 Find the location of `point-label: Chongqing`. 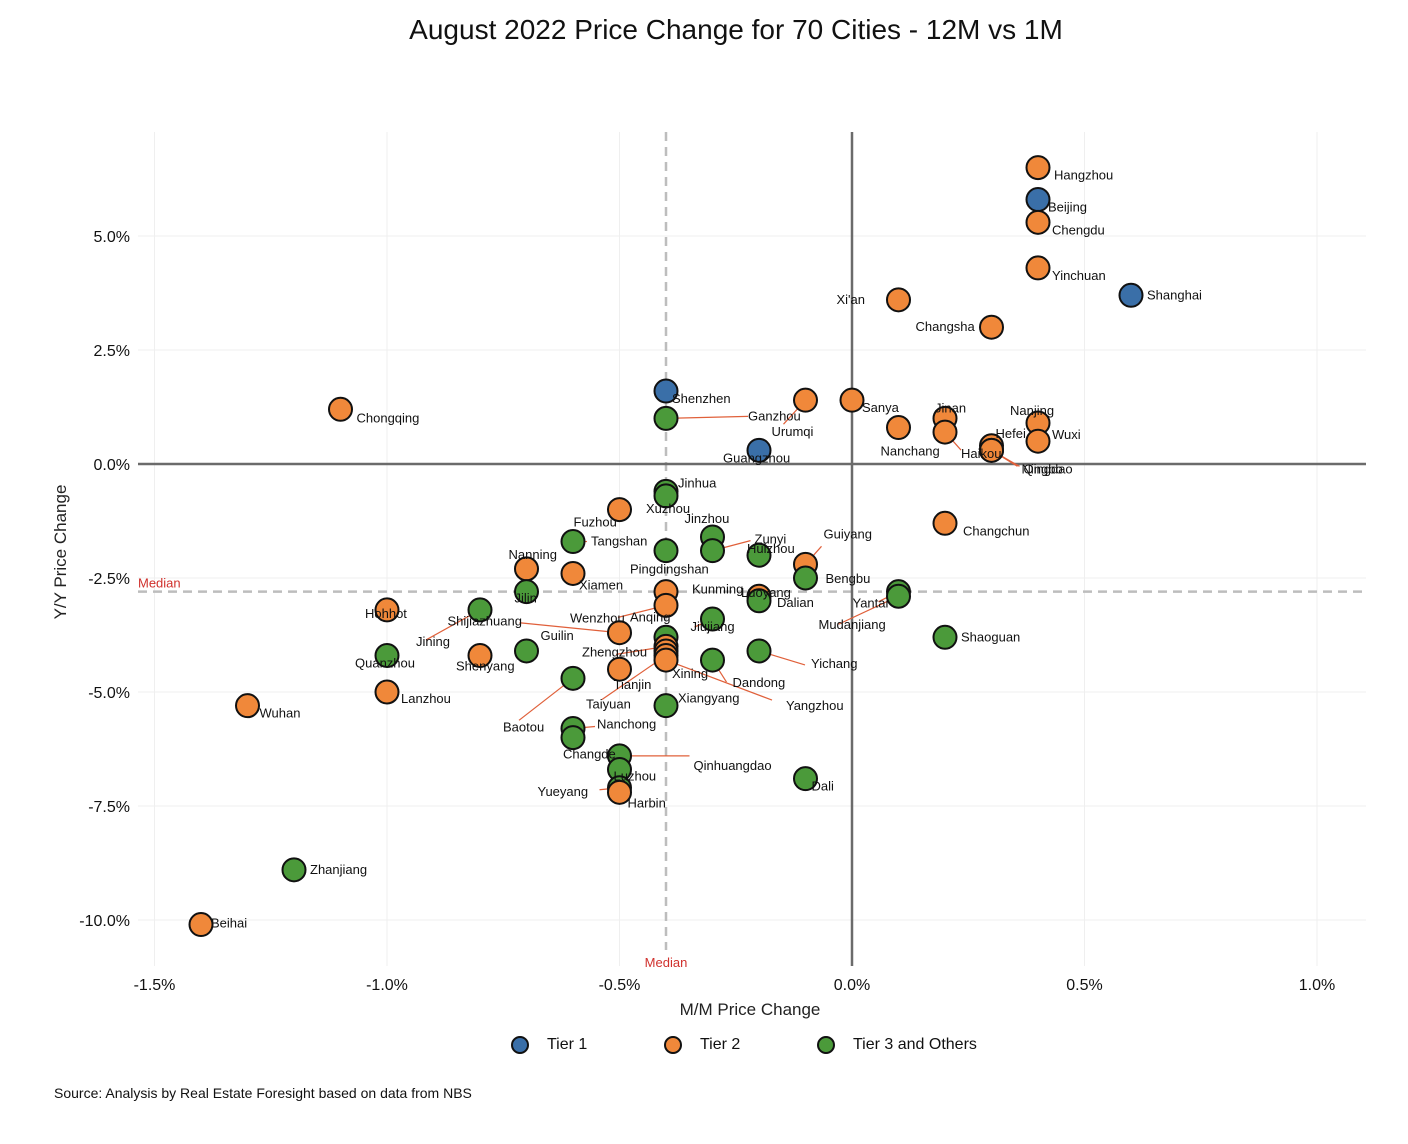

point-label: Chongqing is located at coordinates (388, 417).